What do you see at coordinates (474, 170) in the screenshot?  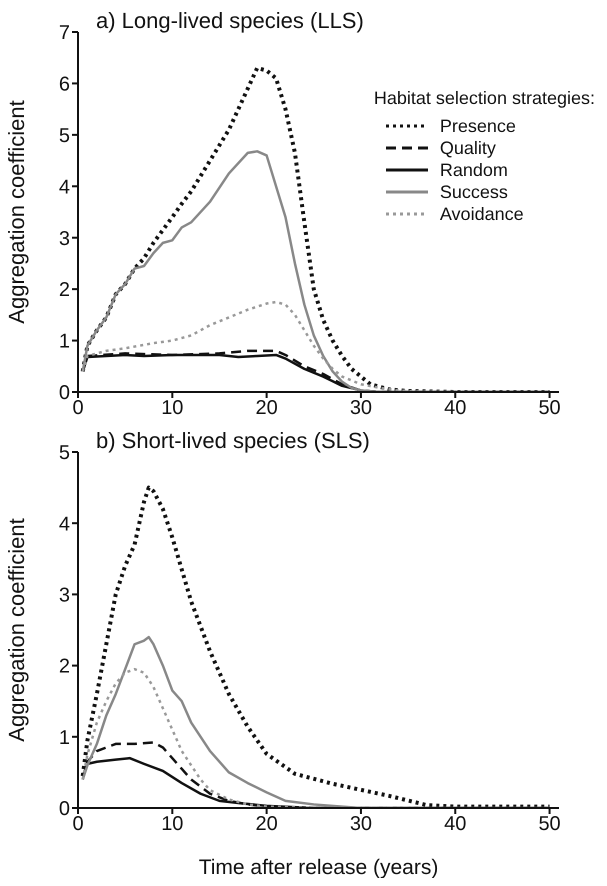 I see `legend-label: Random` at bounding box center [474, 170].